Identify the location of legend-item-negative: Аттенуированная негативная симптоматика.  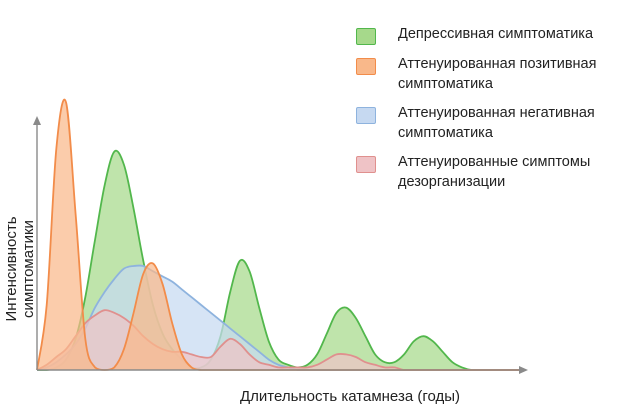
(489, 123).